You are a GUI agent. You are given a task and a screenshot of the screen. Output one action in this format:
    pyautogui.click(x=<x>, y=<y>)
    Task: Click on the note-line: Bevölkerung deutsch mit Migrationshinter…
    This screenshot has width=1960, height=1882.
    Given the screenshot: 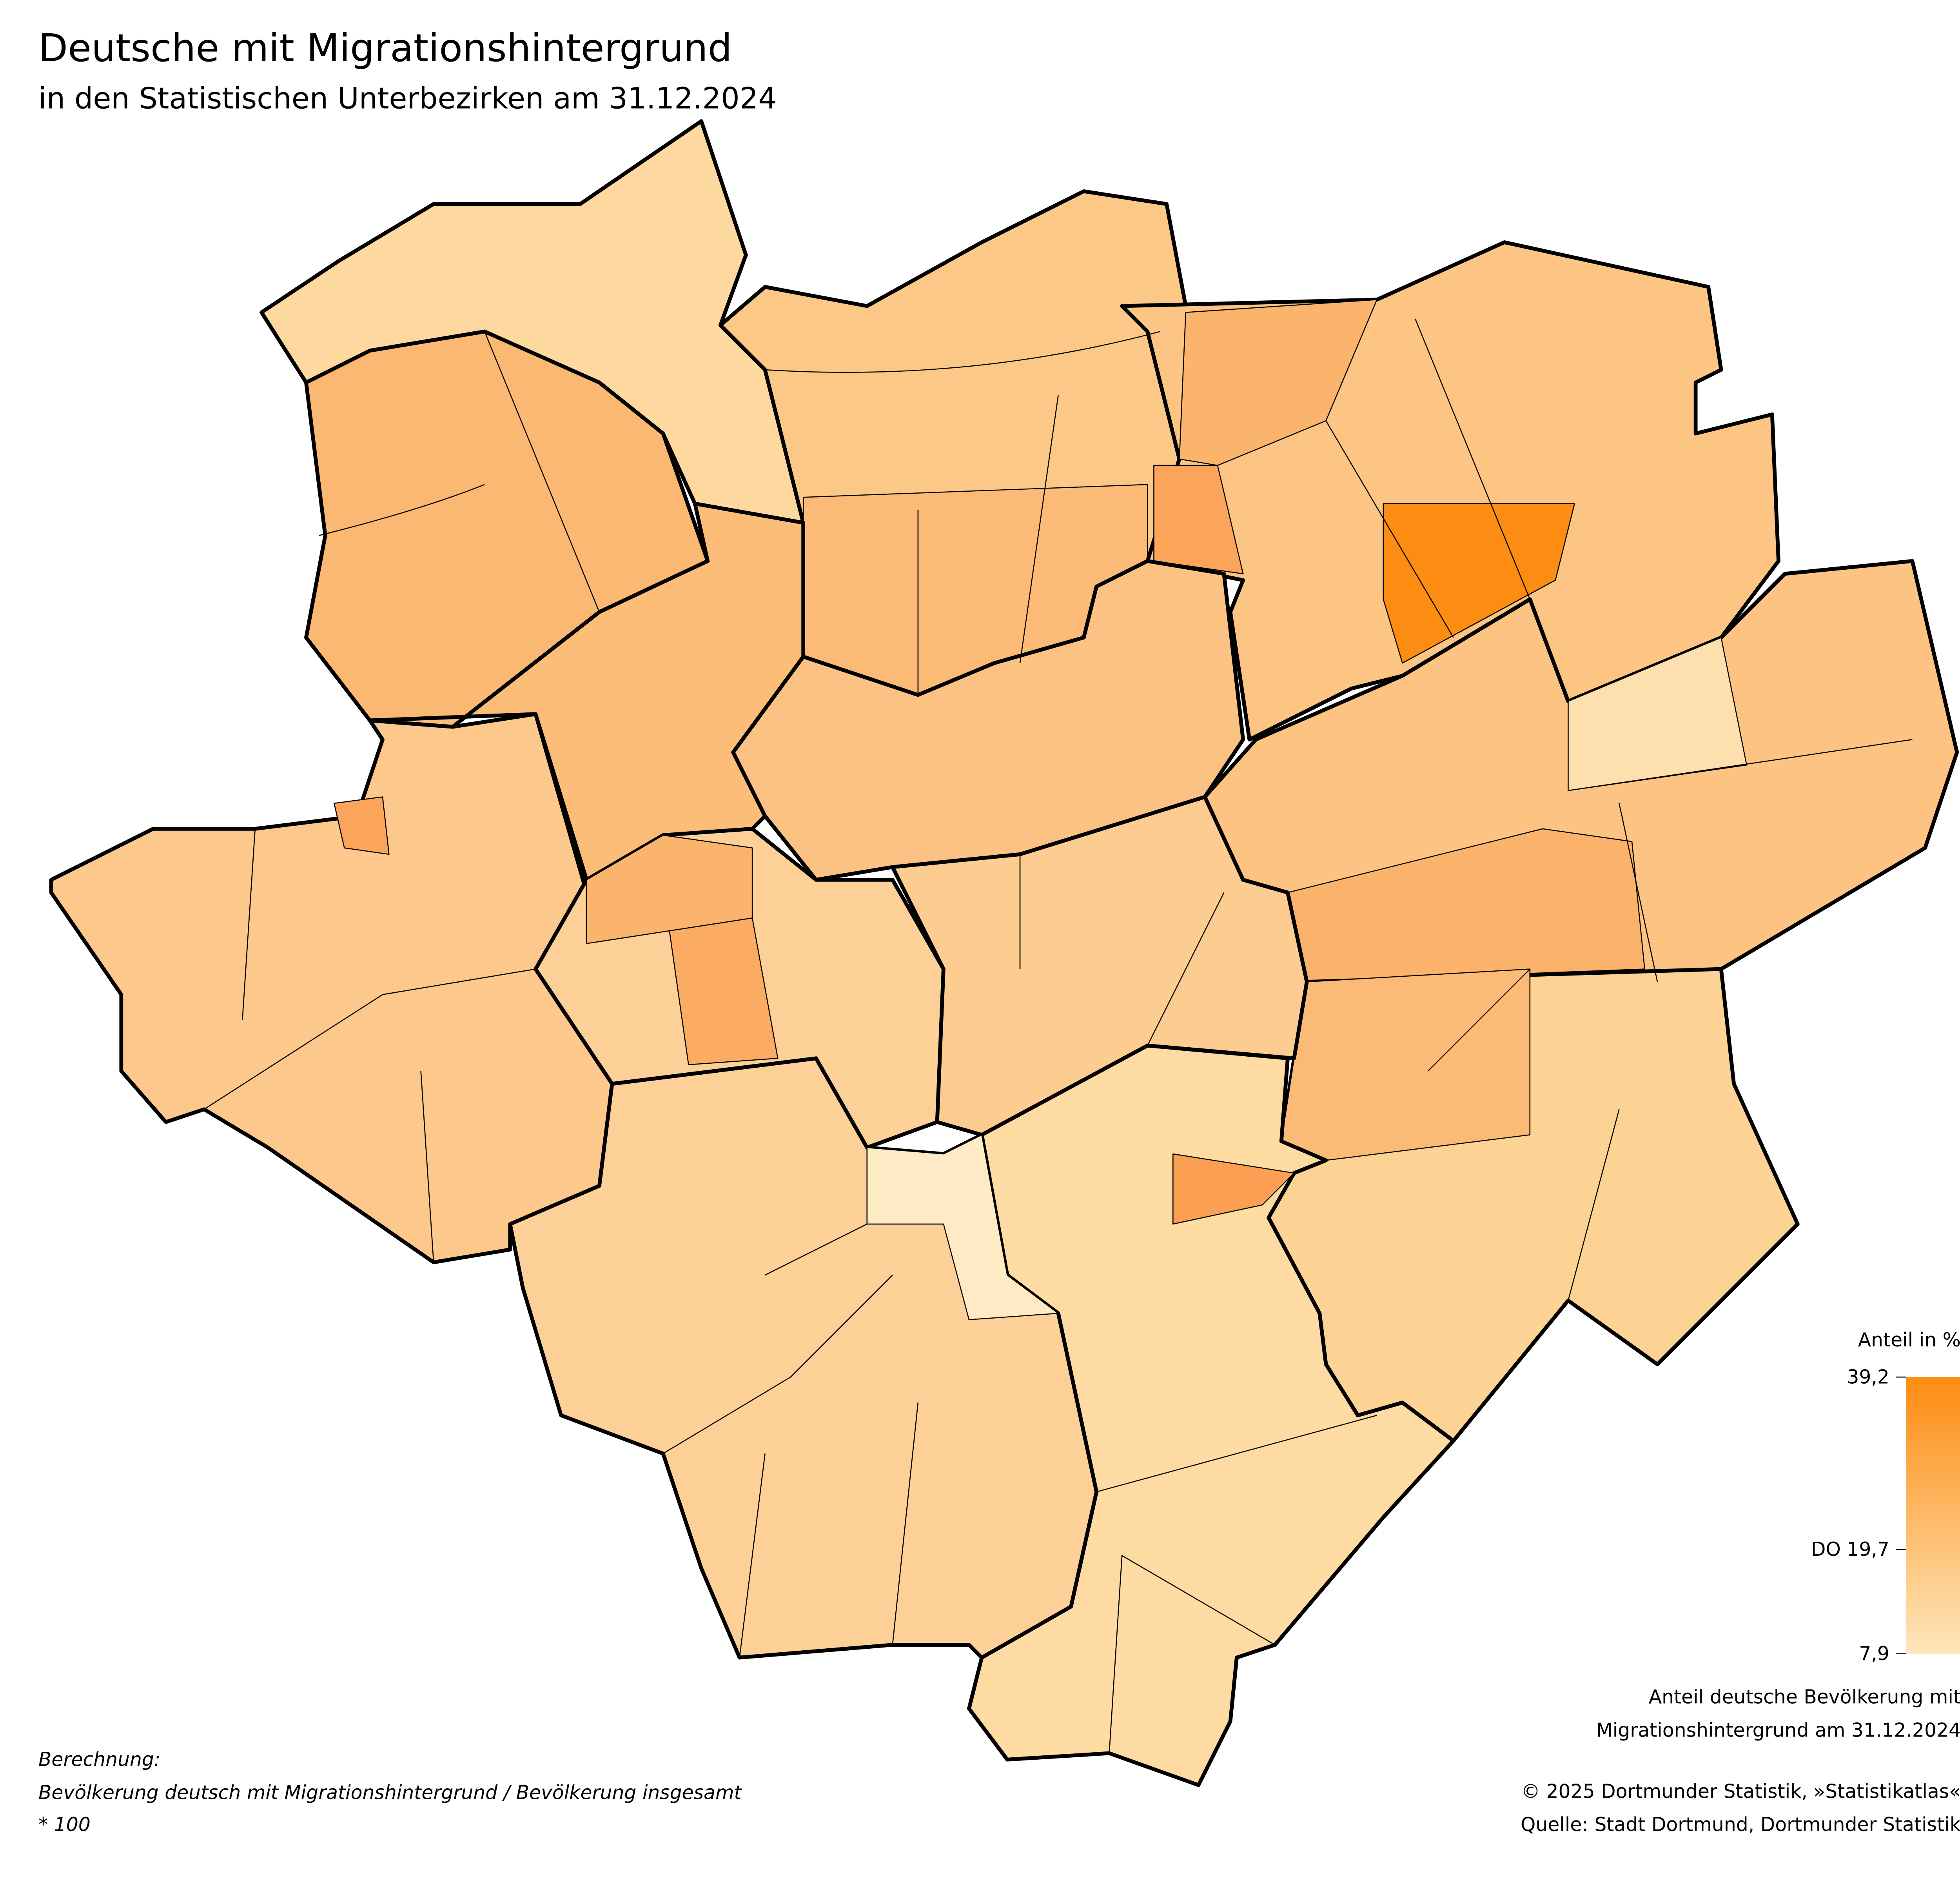 What is the action you would take?
    pyautogui.click(x=390, y=1793)
    